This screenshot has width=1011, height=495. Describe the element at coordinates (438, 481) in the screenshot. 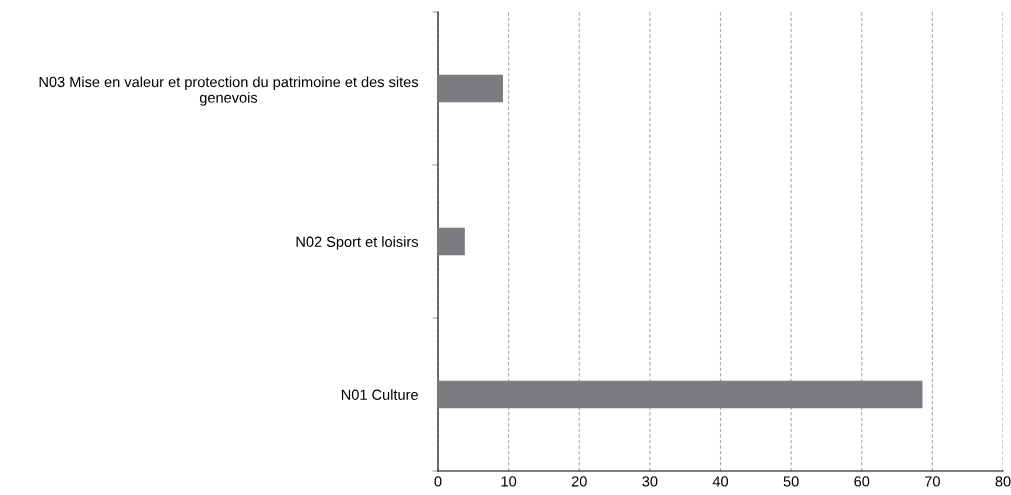

I see `x-tick-label: 0` at that location.